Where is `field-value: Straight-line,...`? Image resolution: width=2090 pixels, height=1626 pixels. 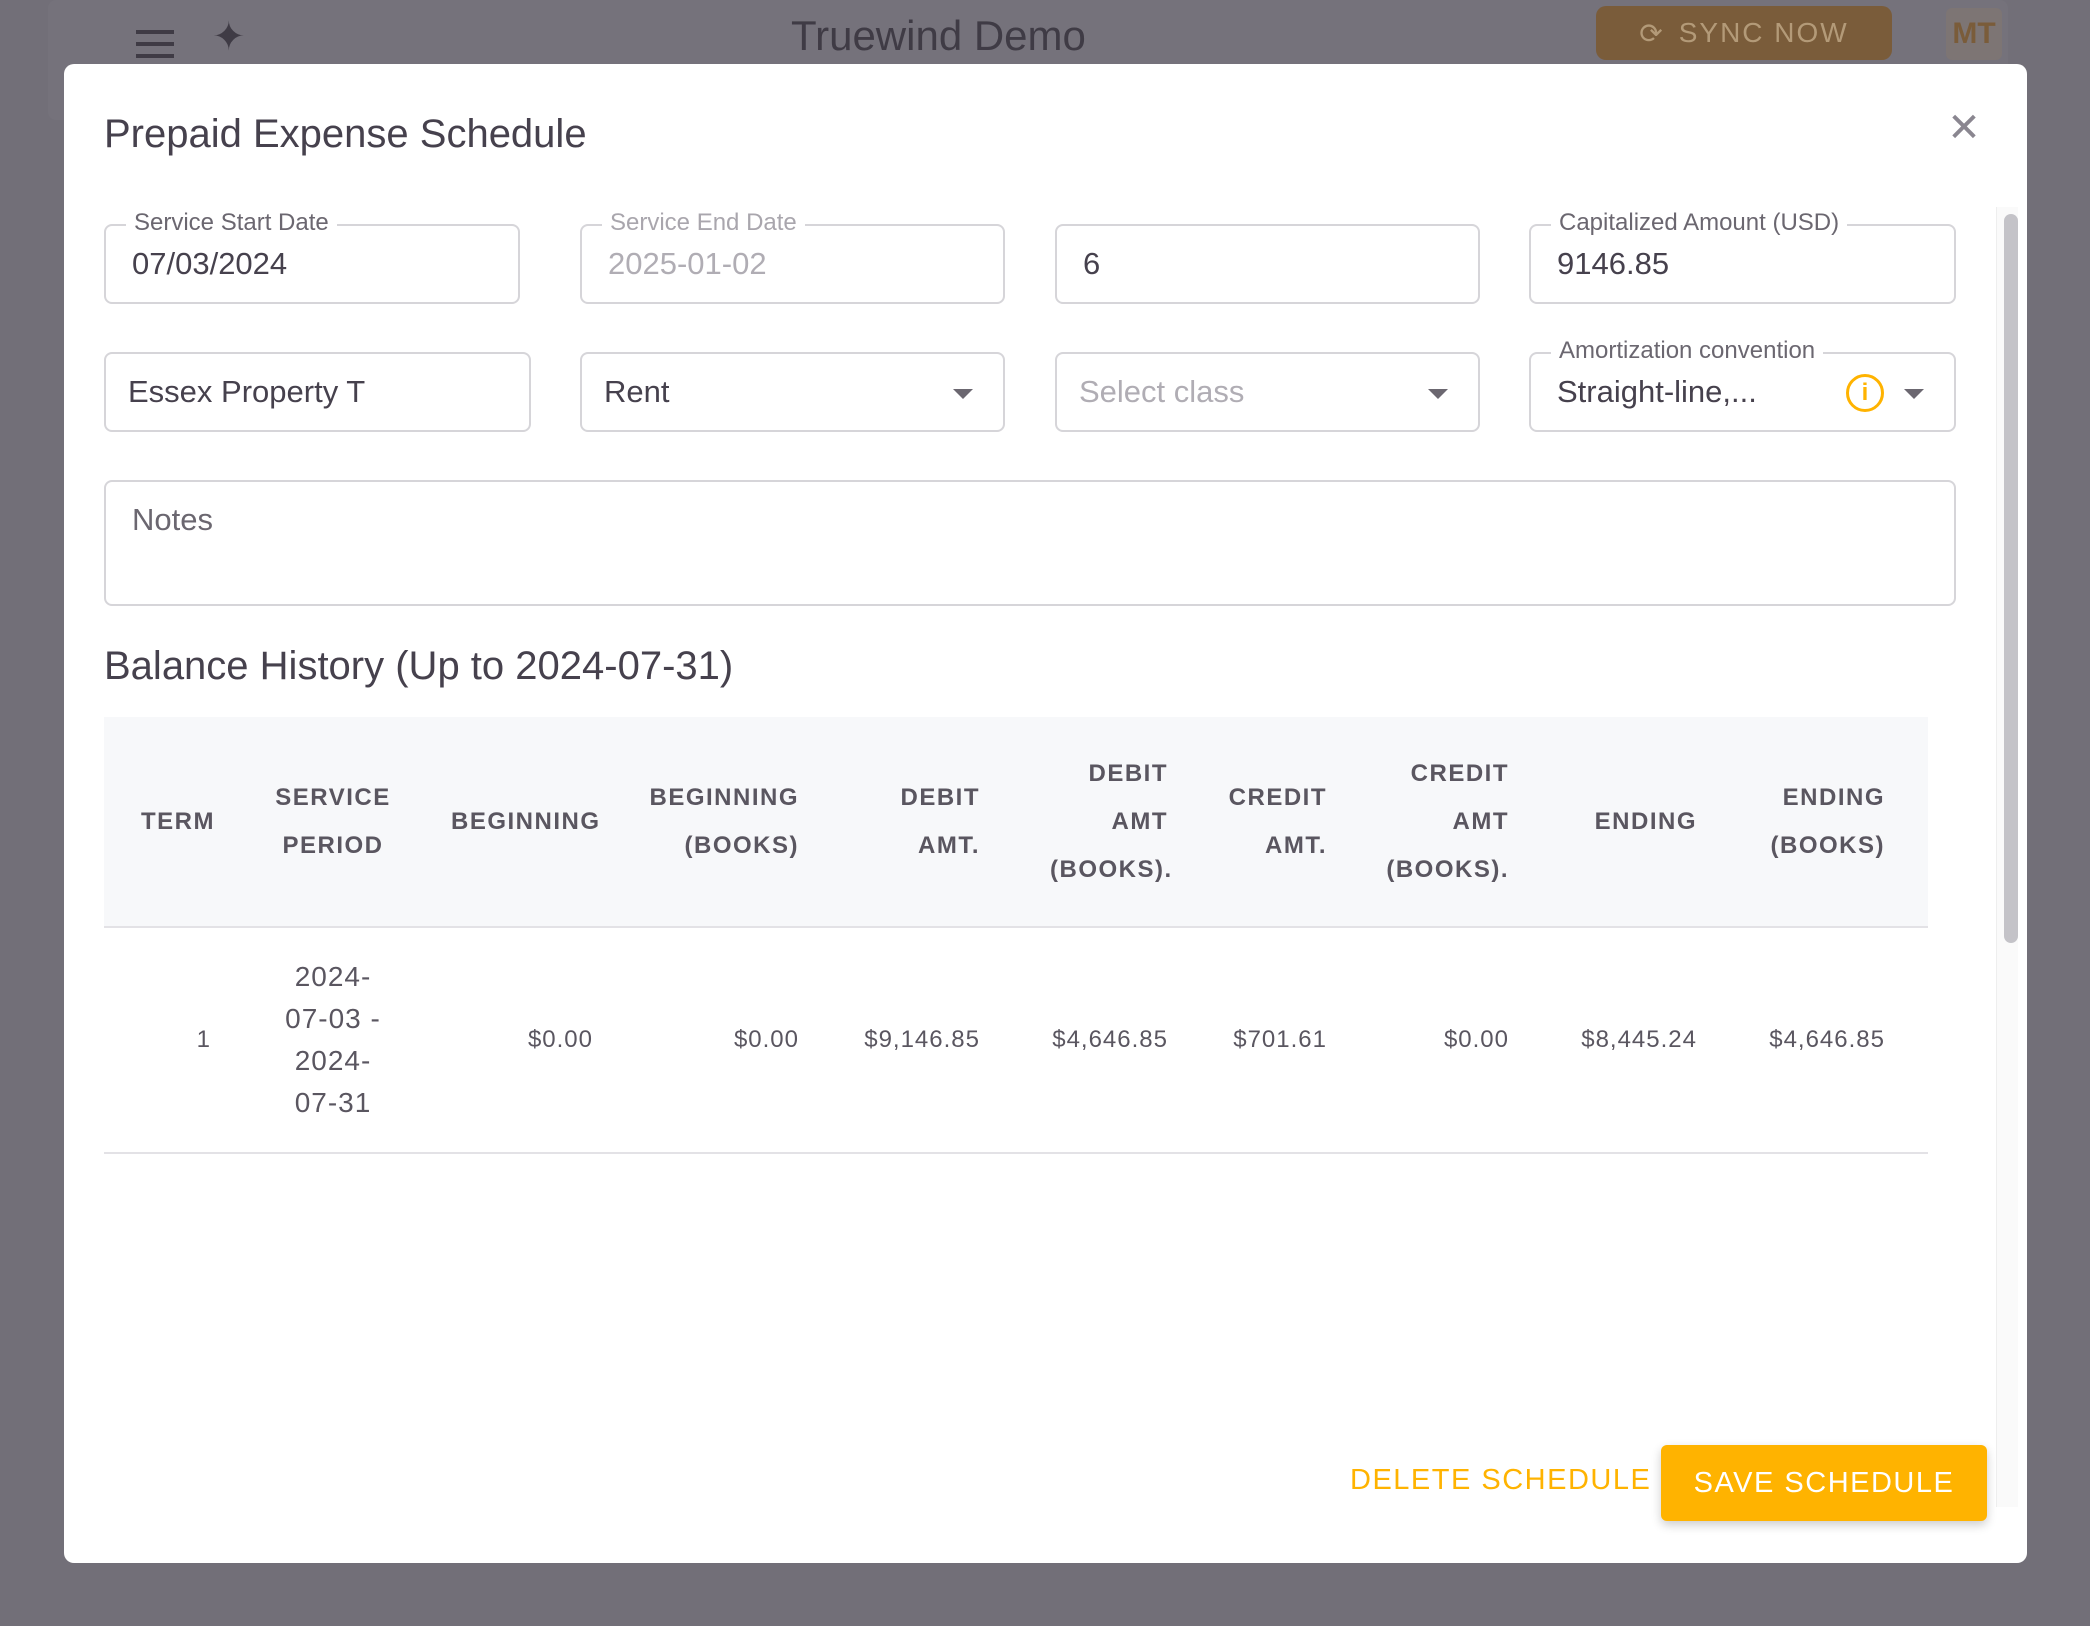 field-value: Straight-line,... is located at coordinates (1657, 391).